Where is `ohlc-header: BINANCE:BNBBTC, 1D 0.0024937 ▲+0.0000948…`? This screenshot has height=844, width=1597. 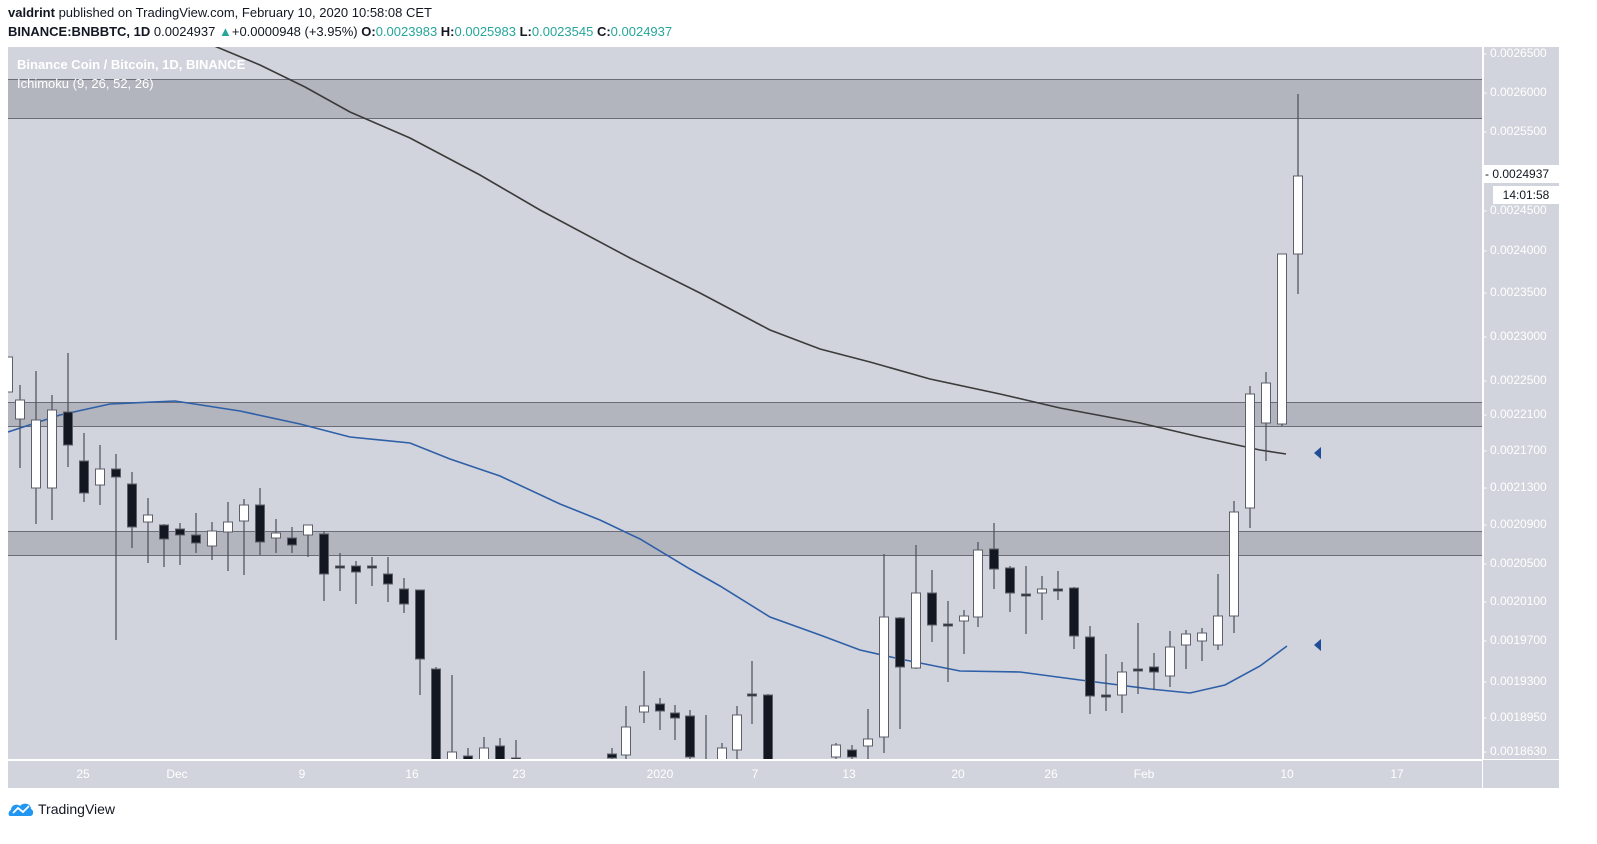 ohlc-header: BINANCE:BNBBTC, 1D 0.0024937 ▲+0.0000948… is located at coordinates (340, 31).